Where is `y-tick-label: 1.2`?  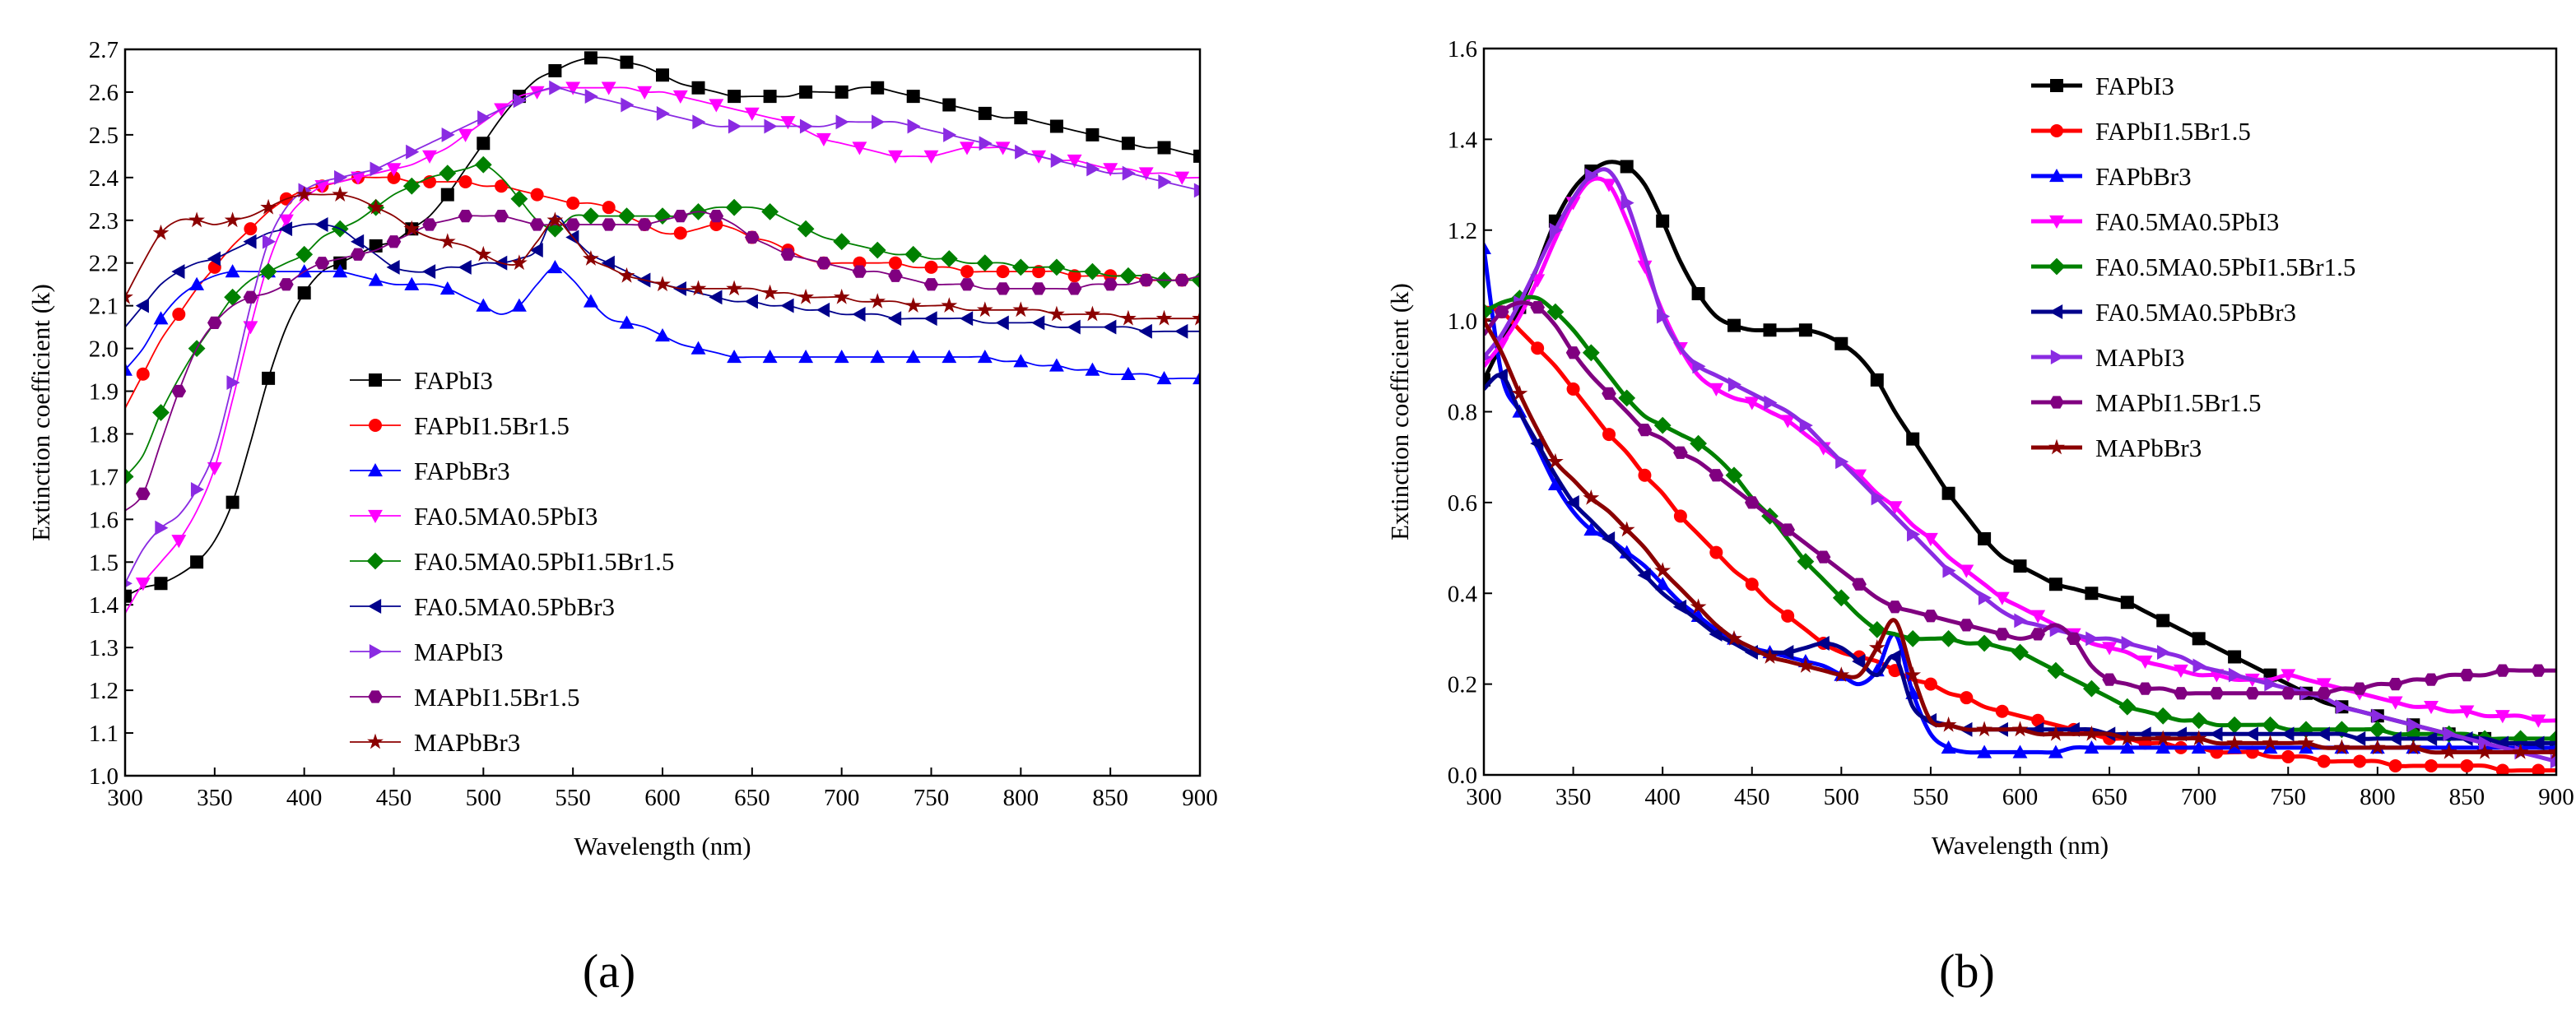
y-tick-label: 1.2 is located at coordinates (104, 691).